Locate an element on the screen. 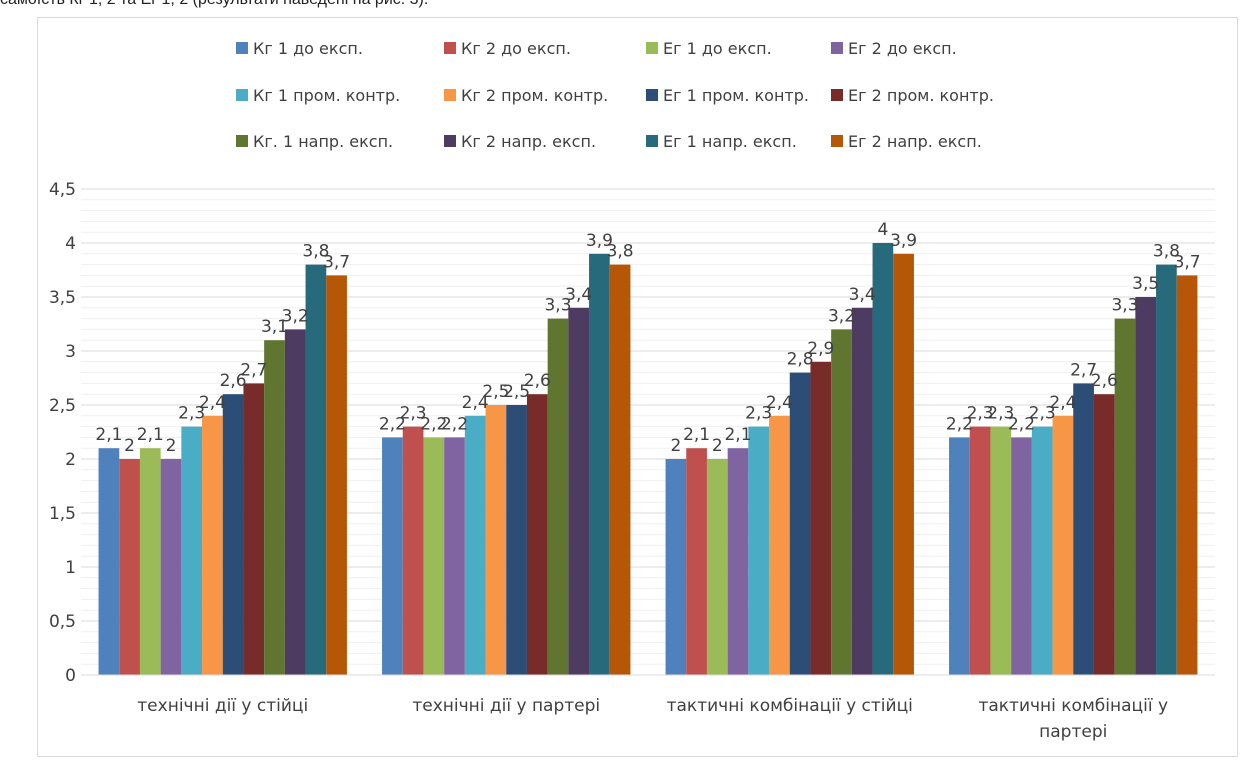 Image resolution: width=1244 pixels, height=760 pixels. y-tick-label: 4,5 is located at coordinates (62, 190).